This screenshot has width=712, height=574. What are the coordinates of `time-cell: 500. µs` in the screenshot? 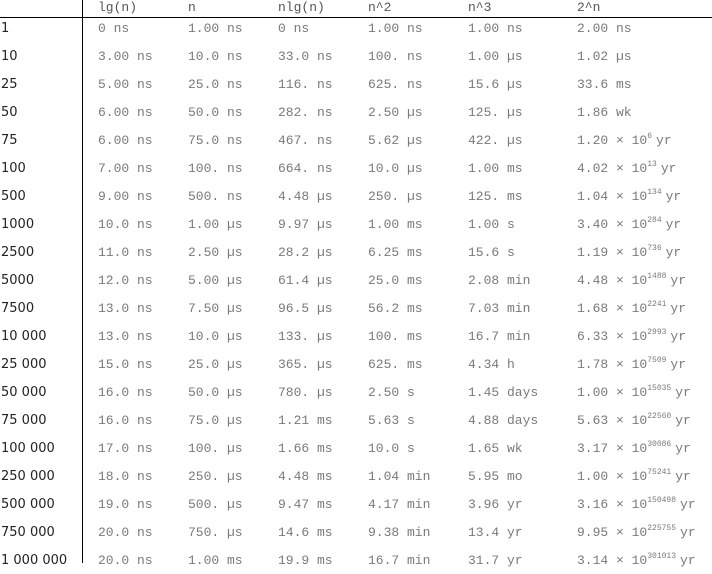 It's located at (215, 504).